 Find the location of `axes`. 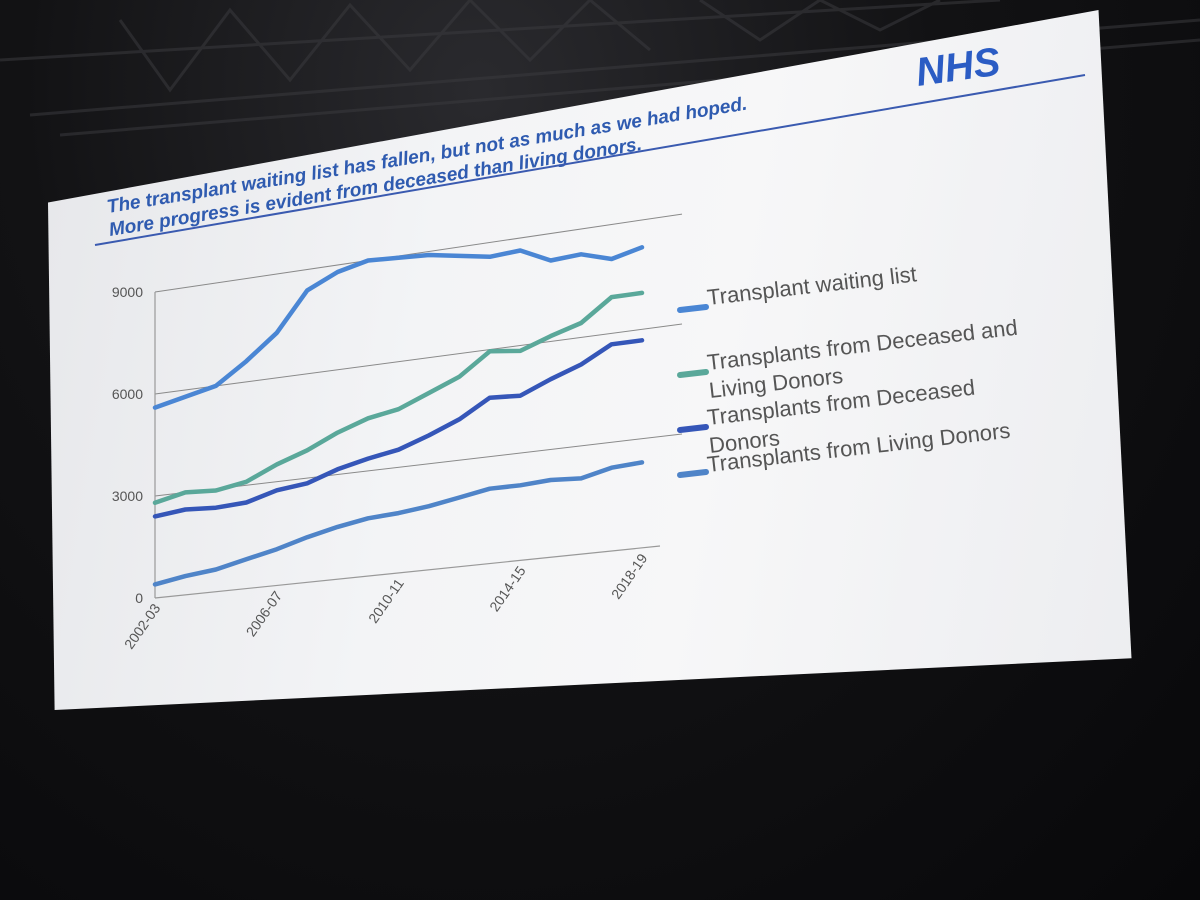

axes is located at coordinates (407, 445).